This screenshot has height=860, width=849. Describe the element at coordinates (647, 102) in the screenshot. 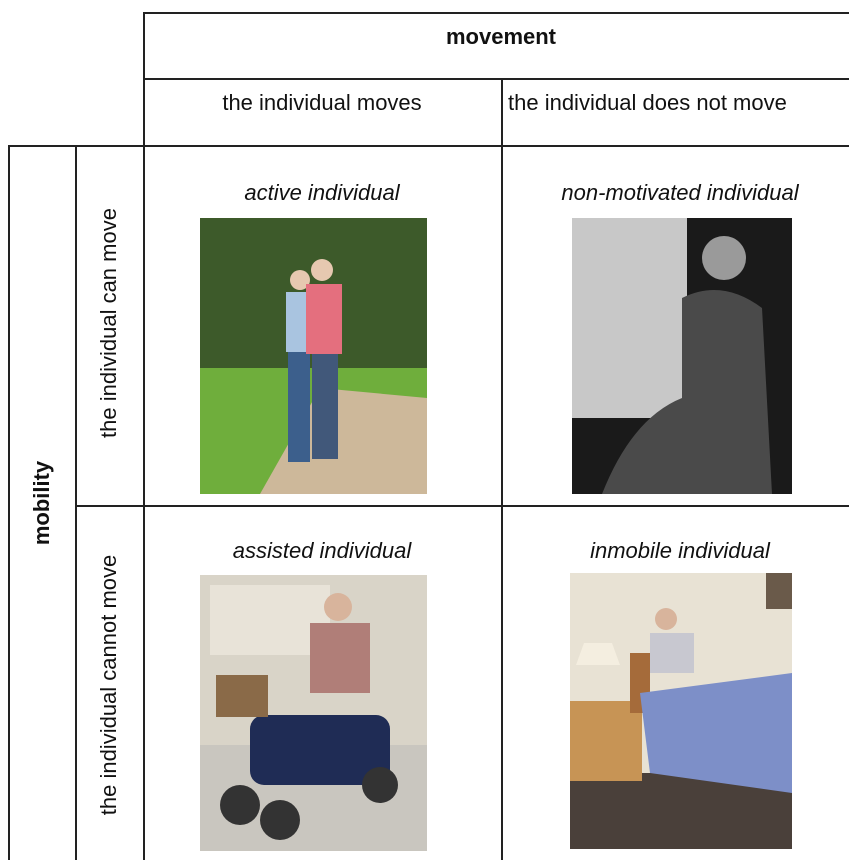

I see `column-header: the individual does not move` at that location.